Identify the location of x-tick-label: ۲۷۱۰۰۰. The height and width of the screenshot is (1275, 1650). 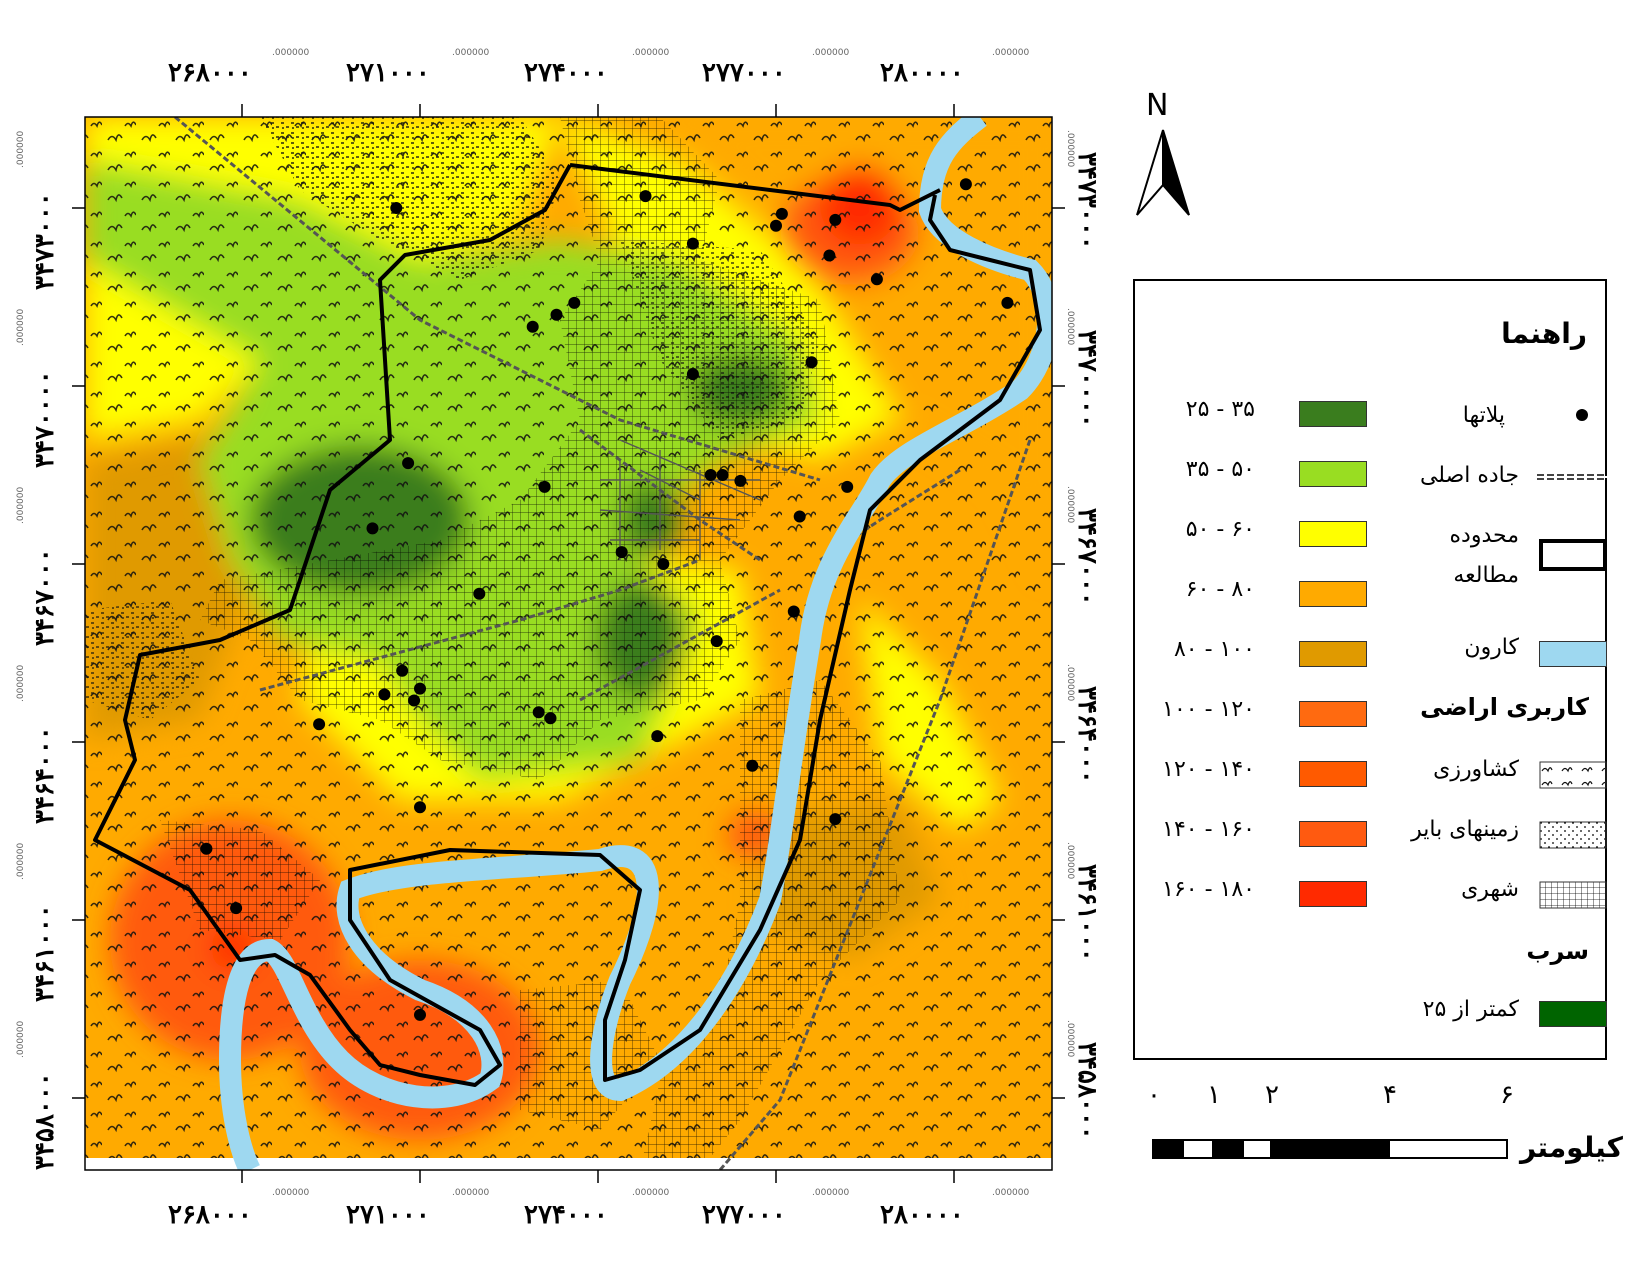
(388, 1215).